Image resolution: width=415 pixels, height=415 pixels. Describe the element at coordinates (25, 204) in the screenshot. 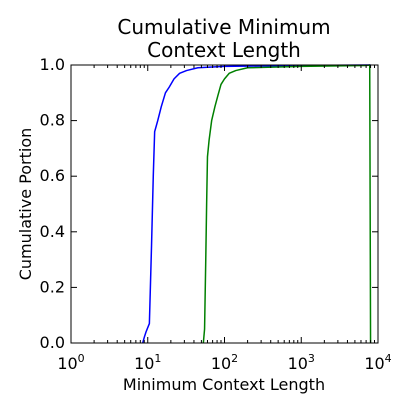

I see `y-axis-label: Cumulative Portion` at that location.